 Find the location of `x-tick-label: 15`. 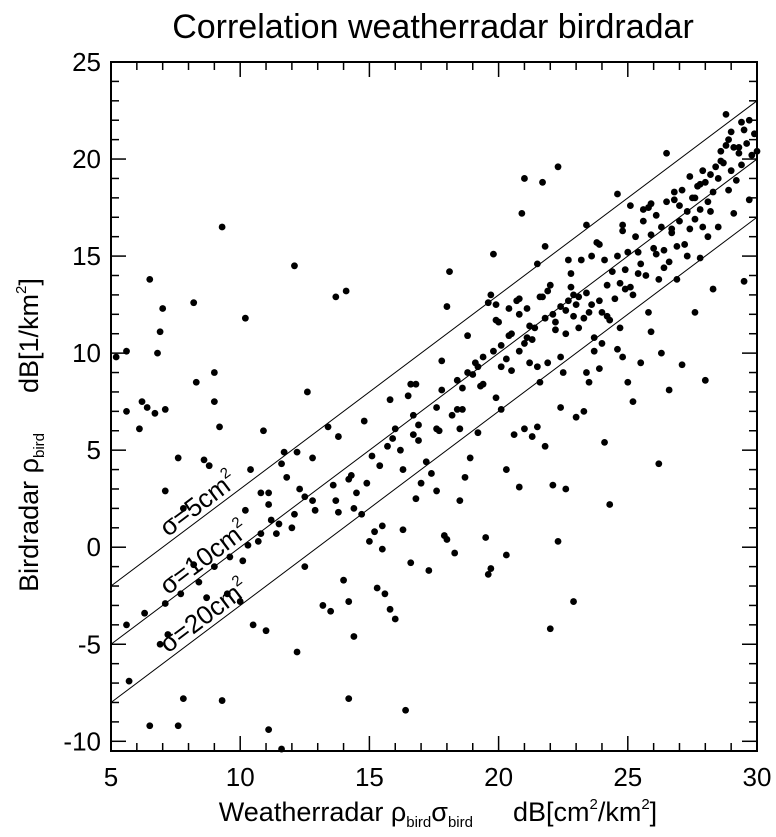

x-tick-label: 15 is located at coordinates (369, 777).